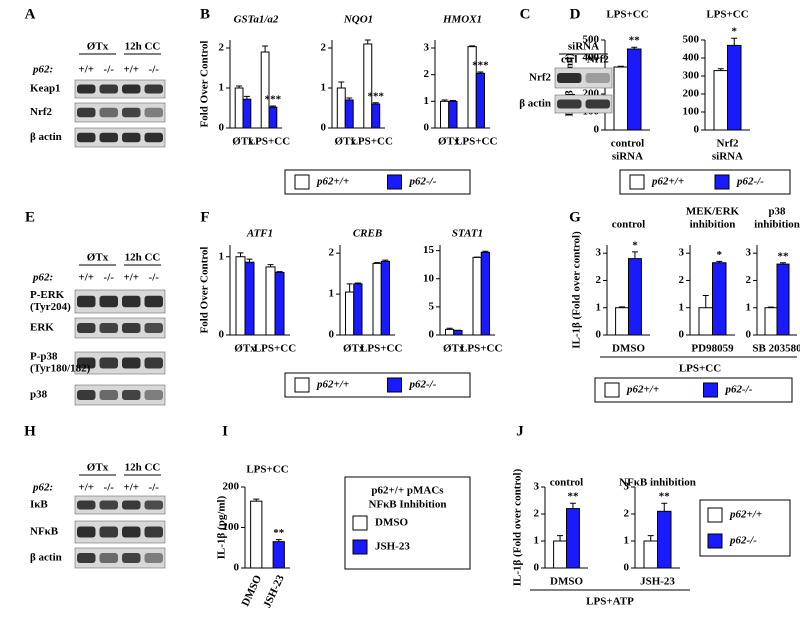 This screenshot has height=625, width=800. I want to click on y-axis-label: Fold Over Control, so click(205, 84).